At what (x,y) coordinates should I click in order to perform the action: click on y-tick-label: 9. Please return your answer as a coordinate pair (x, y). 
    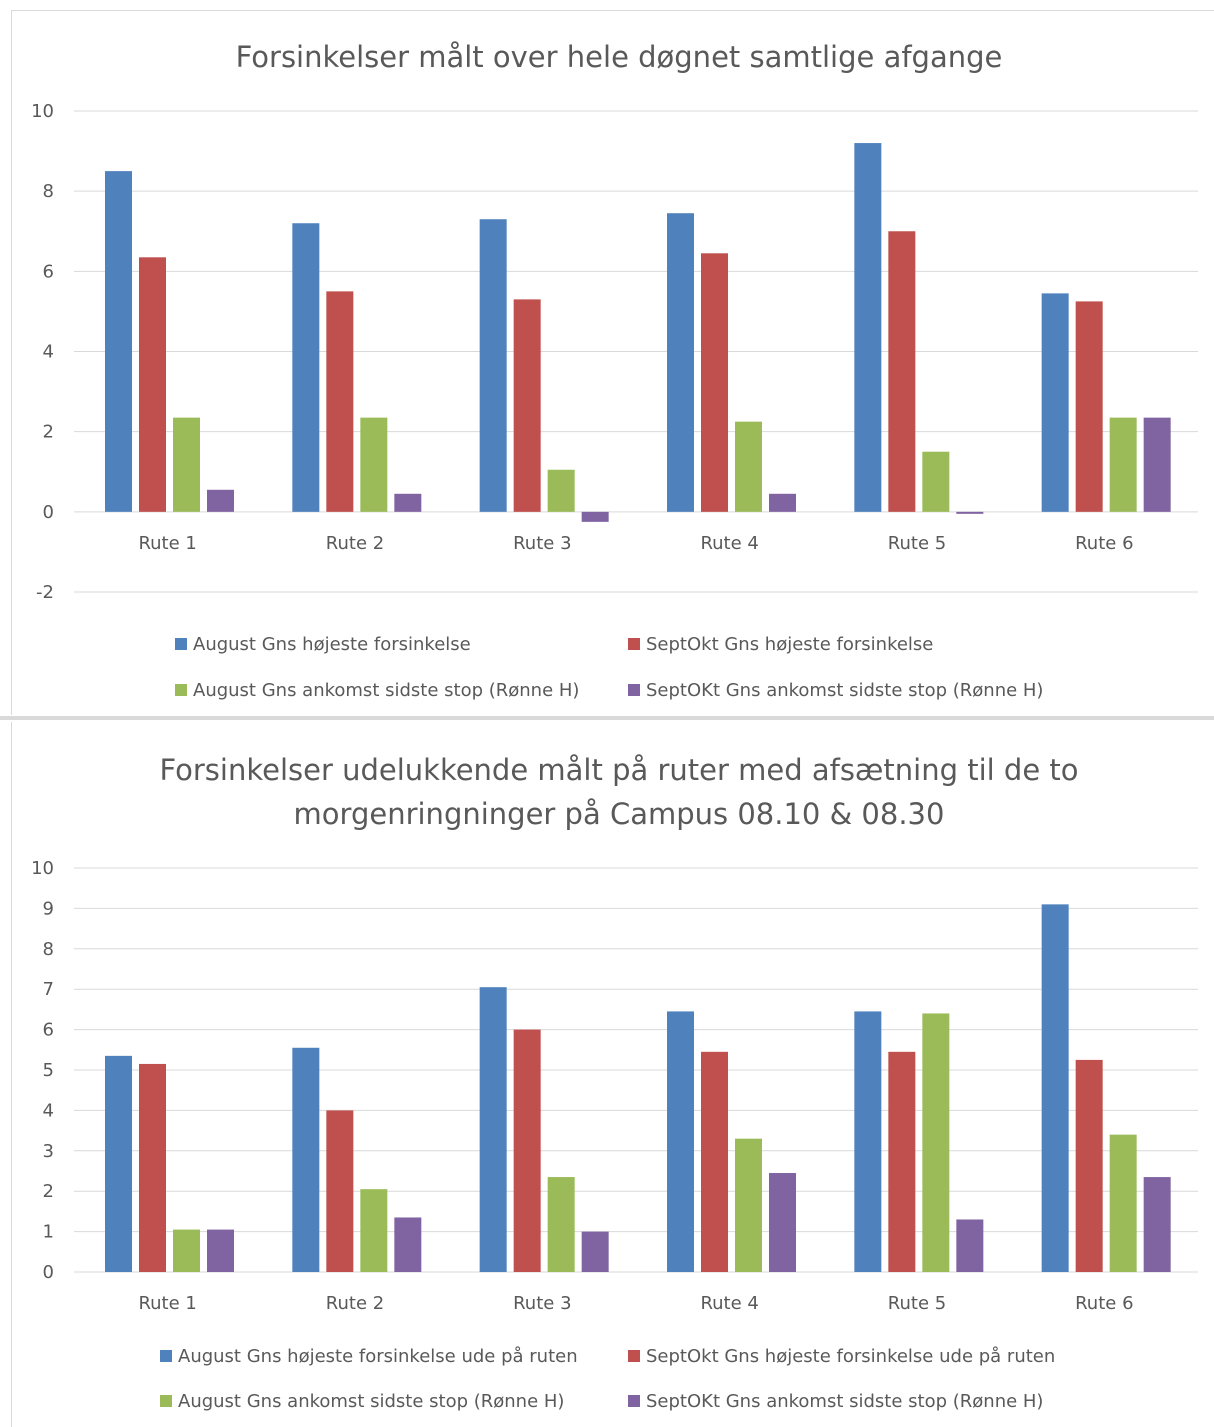
    Looking at the image, I should click on (48, 908).